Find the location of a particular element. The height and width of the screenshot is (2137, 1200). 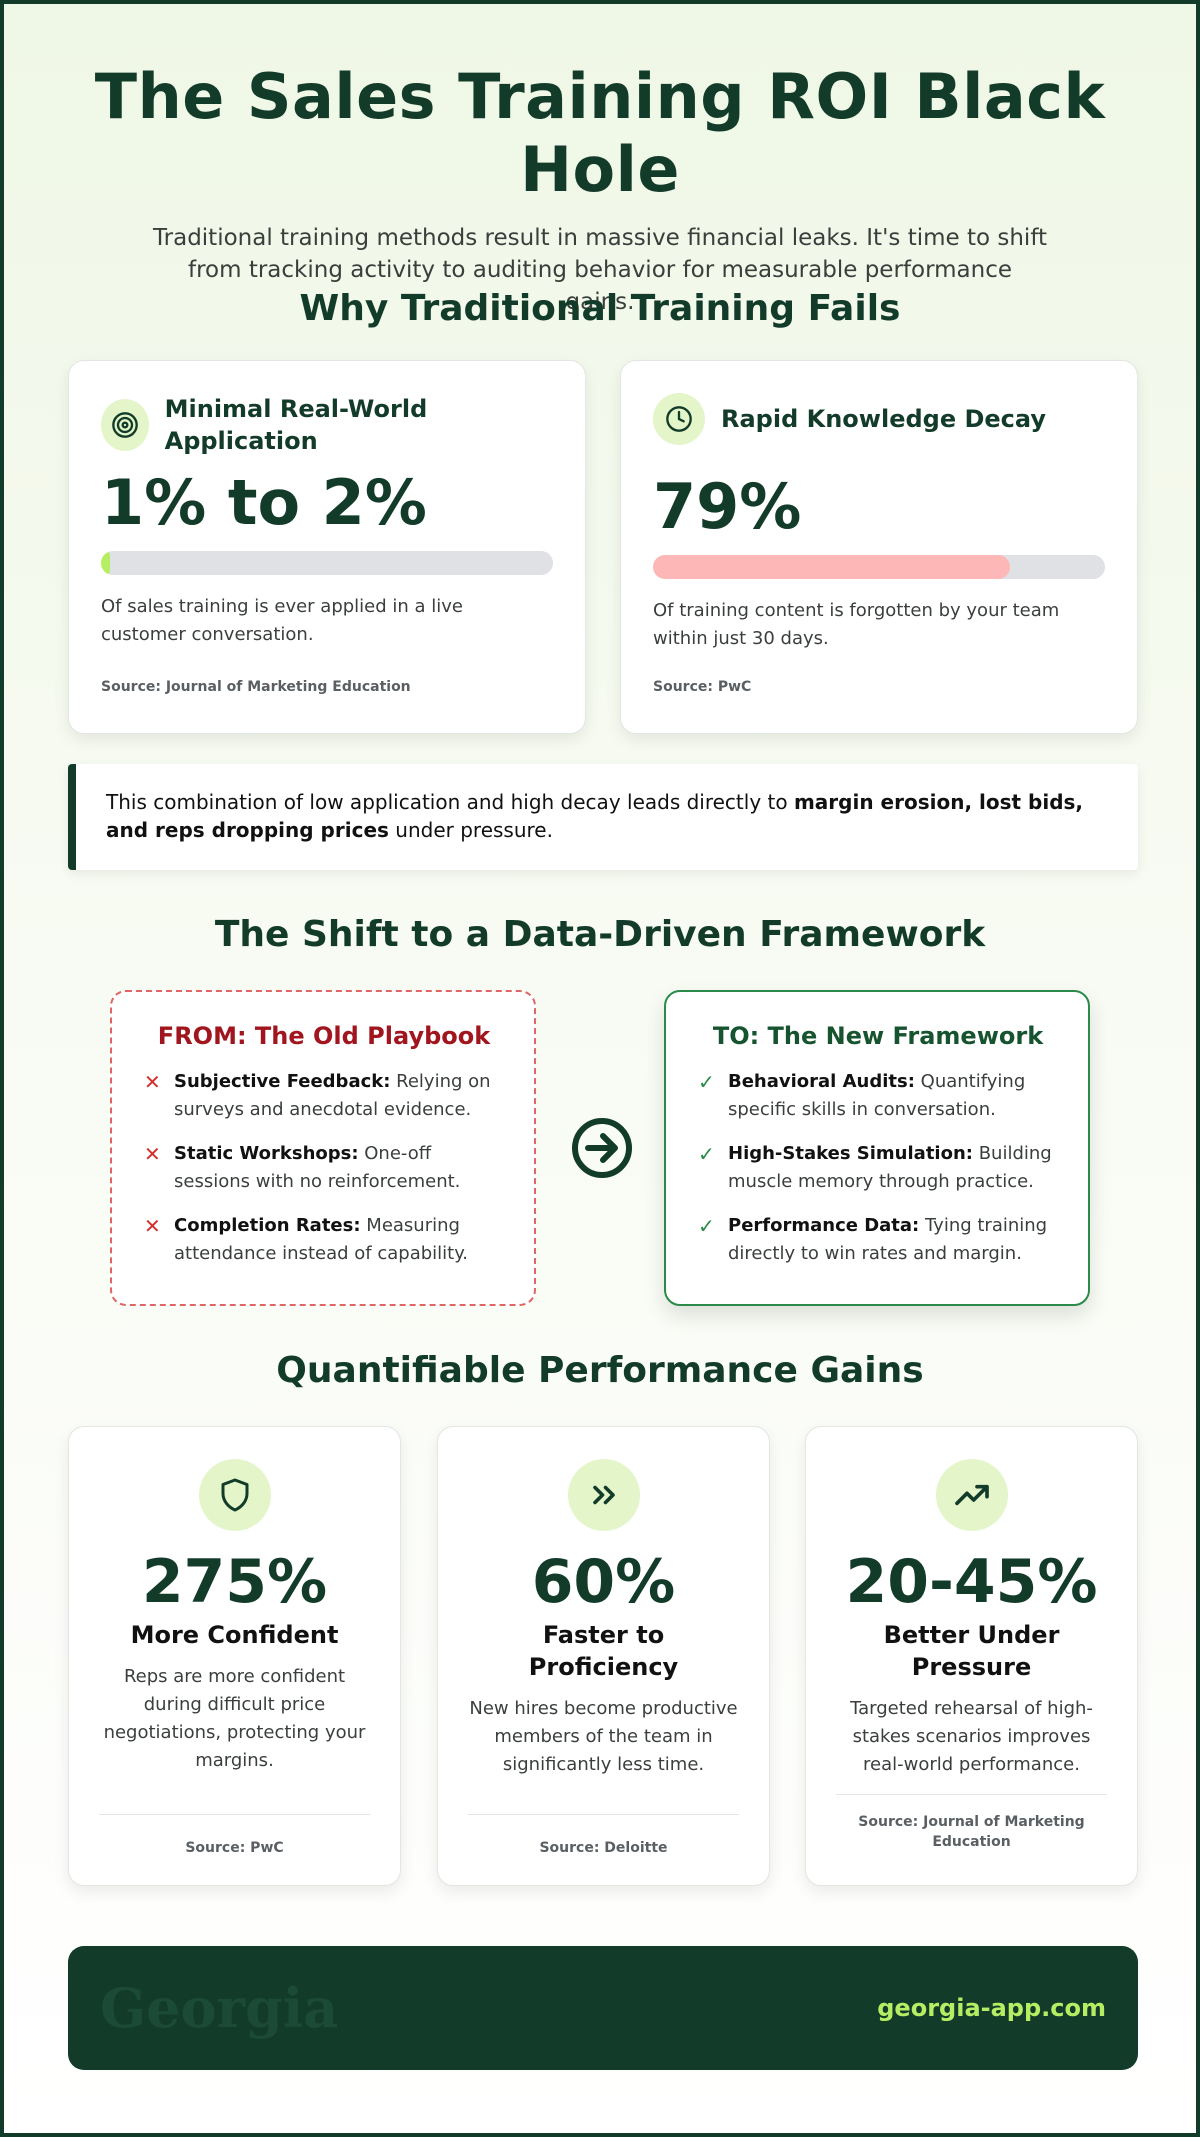

gain-stat: 20-45% is located at coordinates (971, 1582).